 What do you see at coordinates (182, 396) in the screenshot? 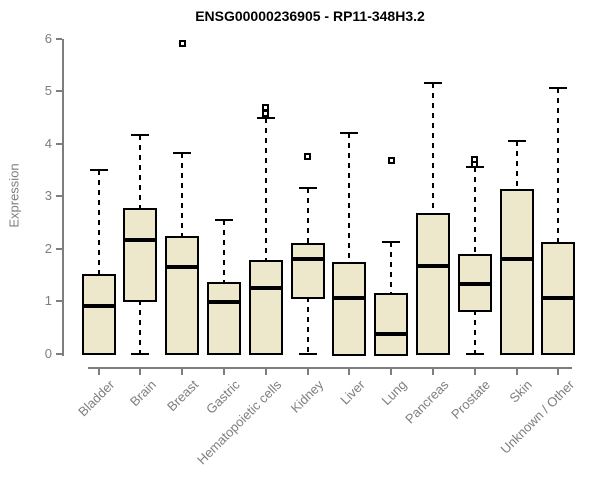
I see `x-tick-label: Breast` at bounding box center [182, 396].